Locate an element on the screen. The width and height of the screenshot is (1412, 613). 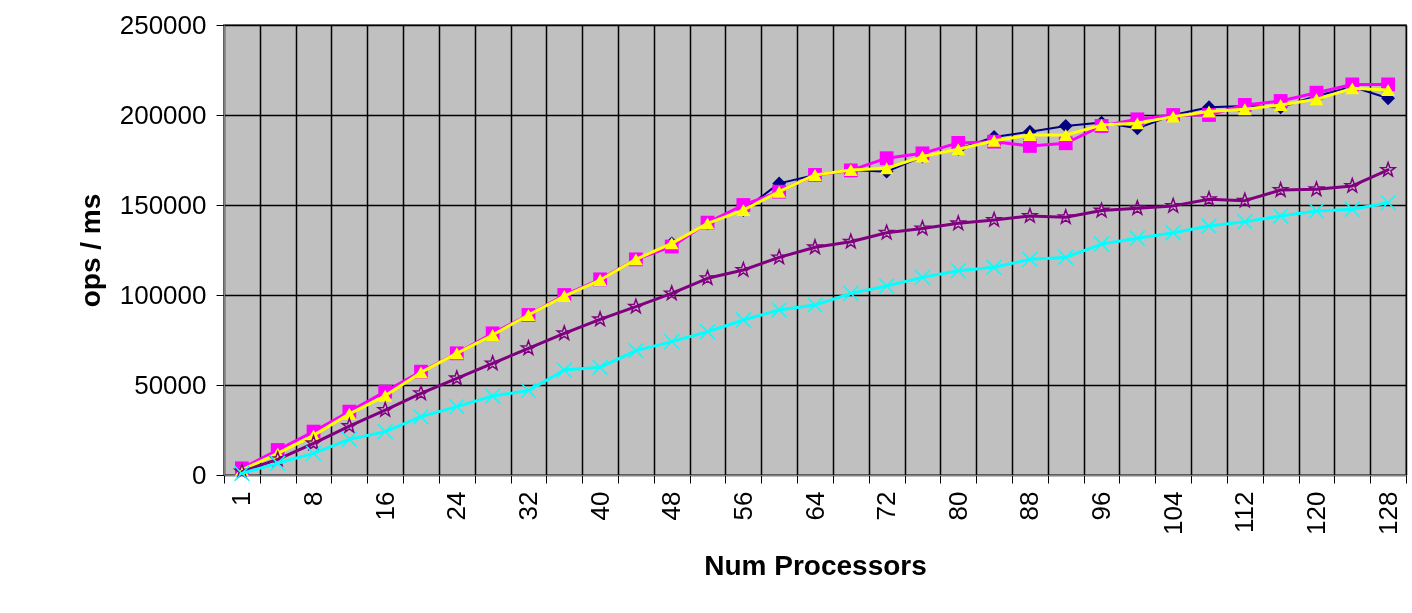
y-axis-title: ops / ms is located at coordinates (90, 250).